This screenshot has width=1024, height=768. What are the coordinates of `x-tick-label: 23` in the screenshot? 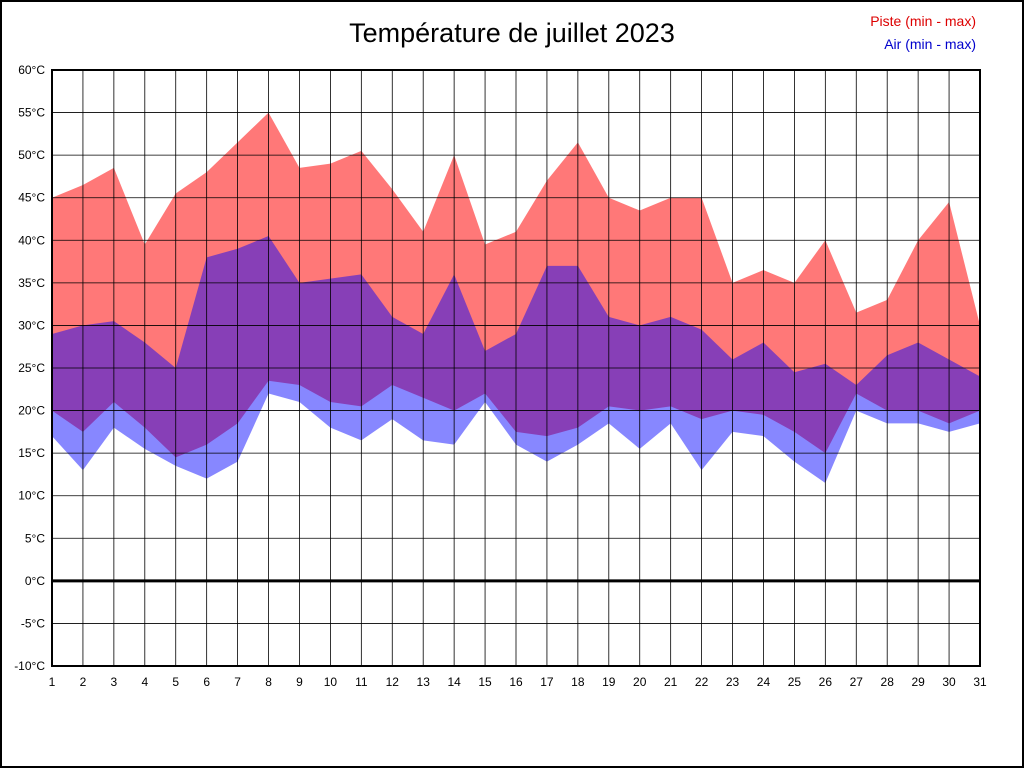 It's located at (733, 682).